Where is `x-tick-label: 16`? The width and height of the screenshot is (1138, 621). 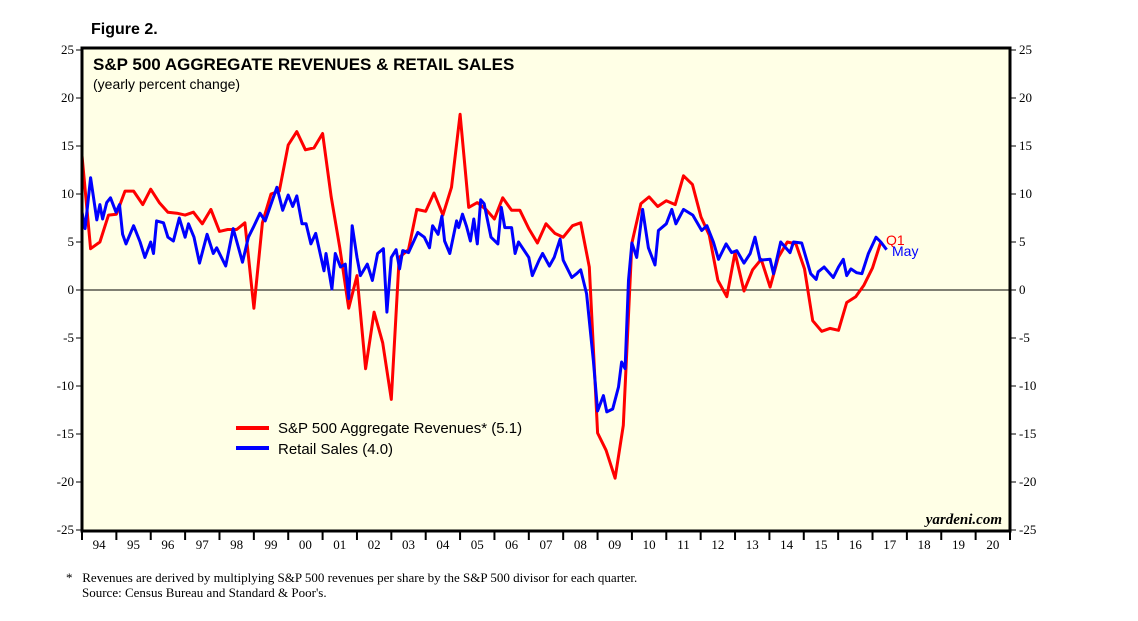 x-tick-label: 16 is located at coordinates (856, 544).